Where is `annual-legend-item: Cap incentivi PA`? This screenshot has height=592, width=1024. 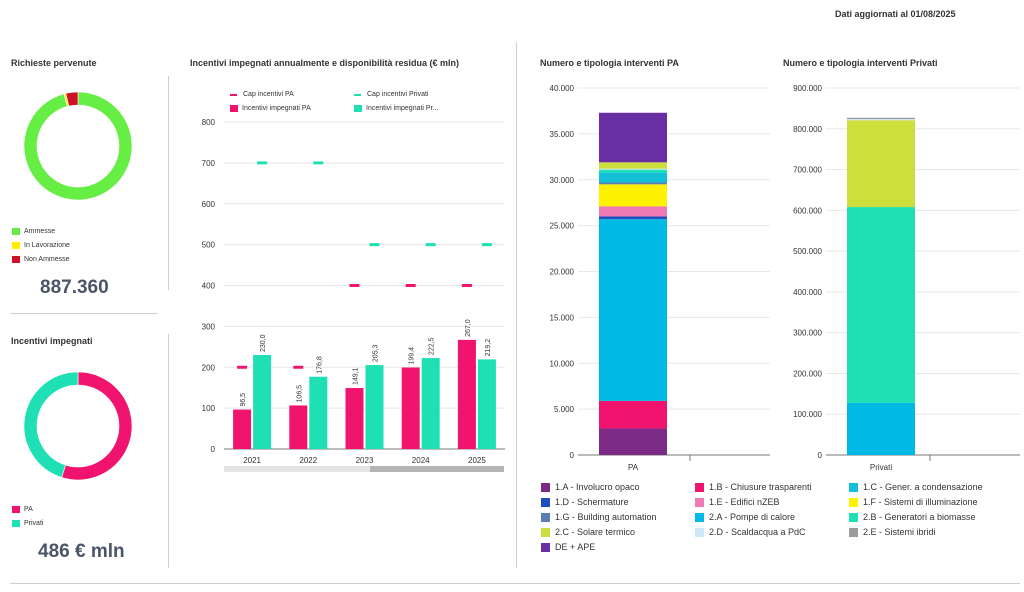 annual-legend-item: Cap incentivi PA is located at coordinates (262, 94).